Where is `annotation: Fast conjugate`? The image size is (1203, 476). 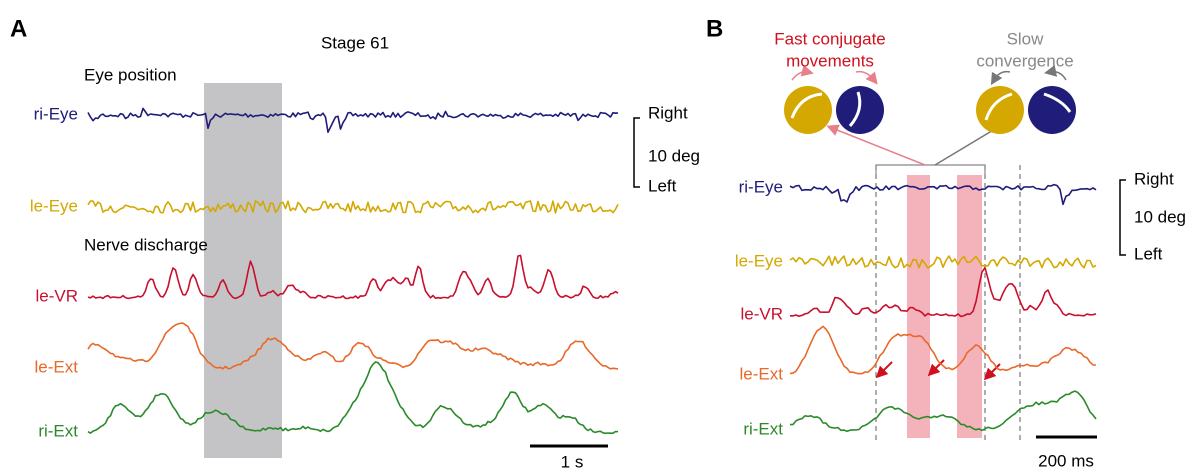 annotation: Fast conjugate is located at coordinates (830, 38).